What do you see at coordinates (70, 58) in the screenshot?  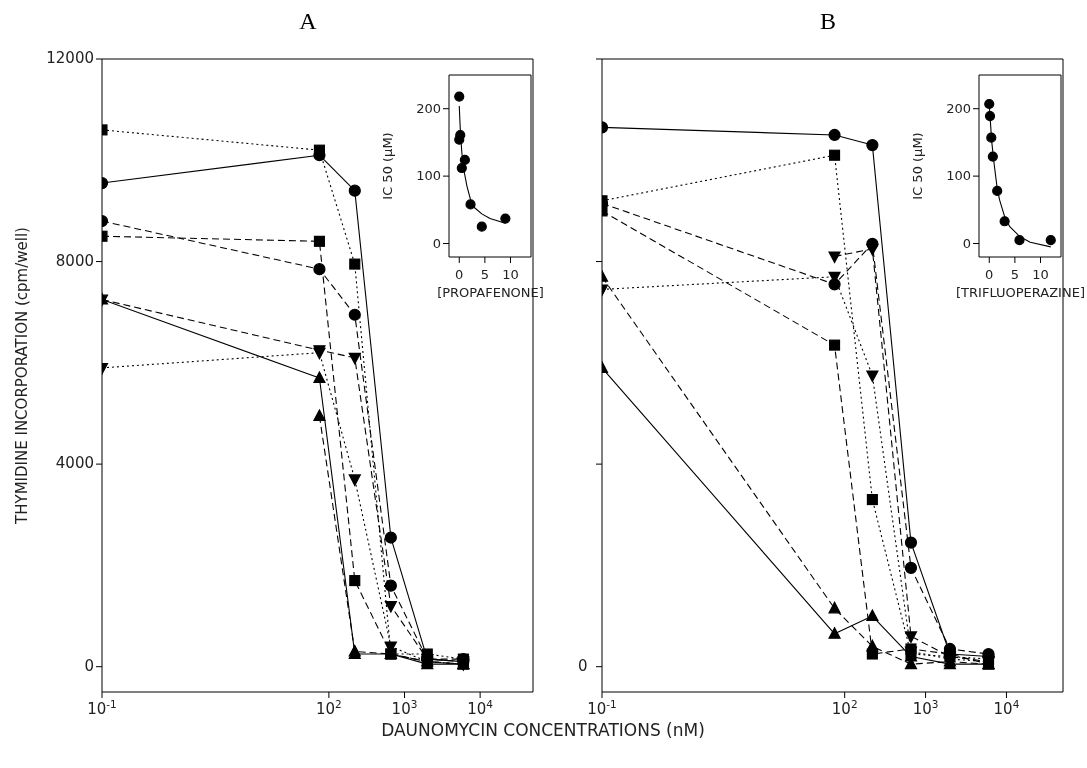 I see `y-tick-label: 12000` at bounding box center [70, 58].